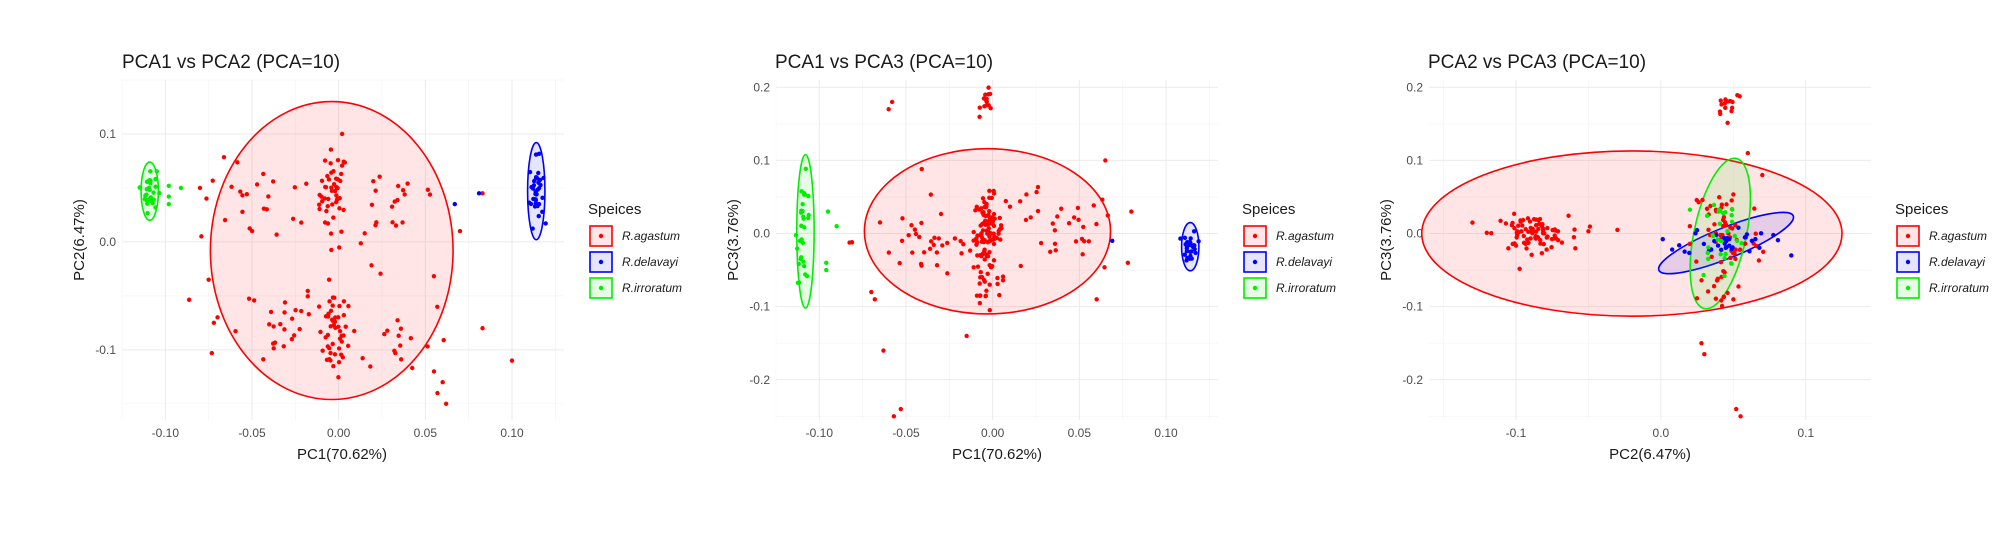  Describe the element at coordinates (79, 240) in the screenshot. I see `y-axis-label: PC2(6.47%)` at that location.